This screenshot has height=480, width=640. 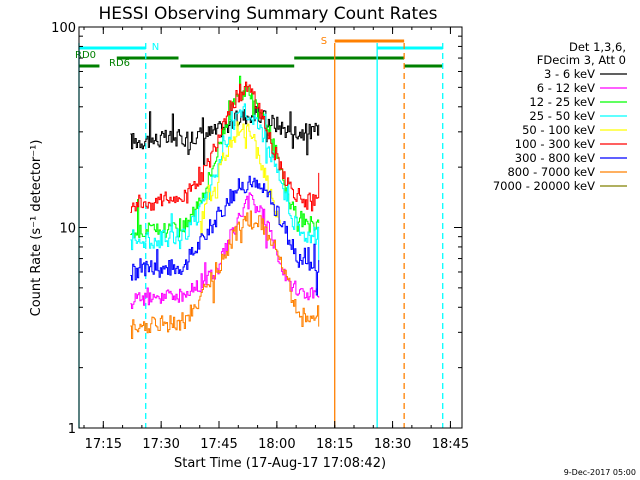 I want to click on series-line-100-300-kev, so click(x=225, y=147).